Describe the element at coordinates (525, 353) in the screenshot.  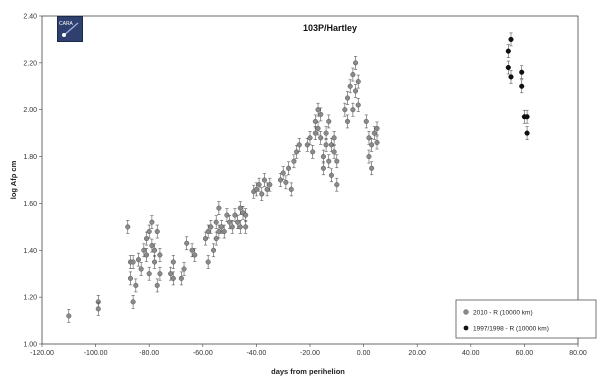
I see `x-tick-label: 60.00` at that location.